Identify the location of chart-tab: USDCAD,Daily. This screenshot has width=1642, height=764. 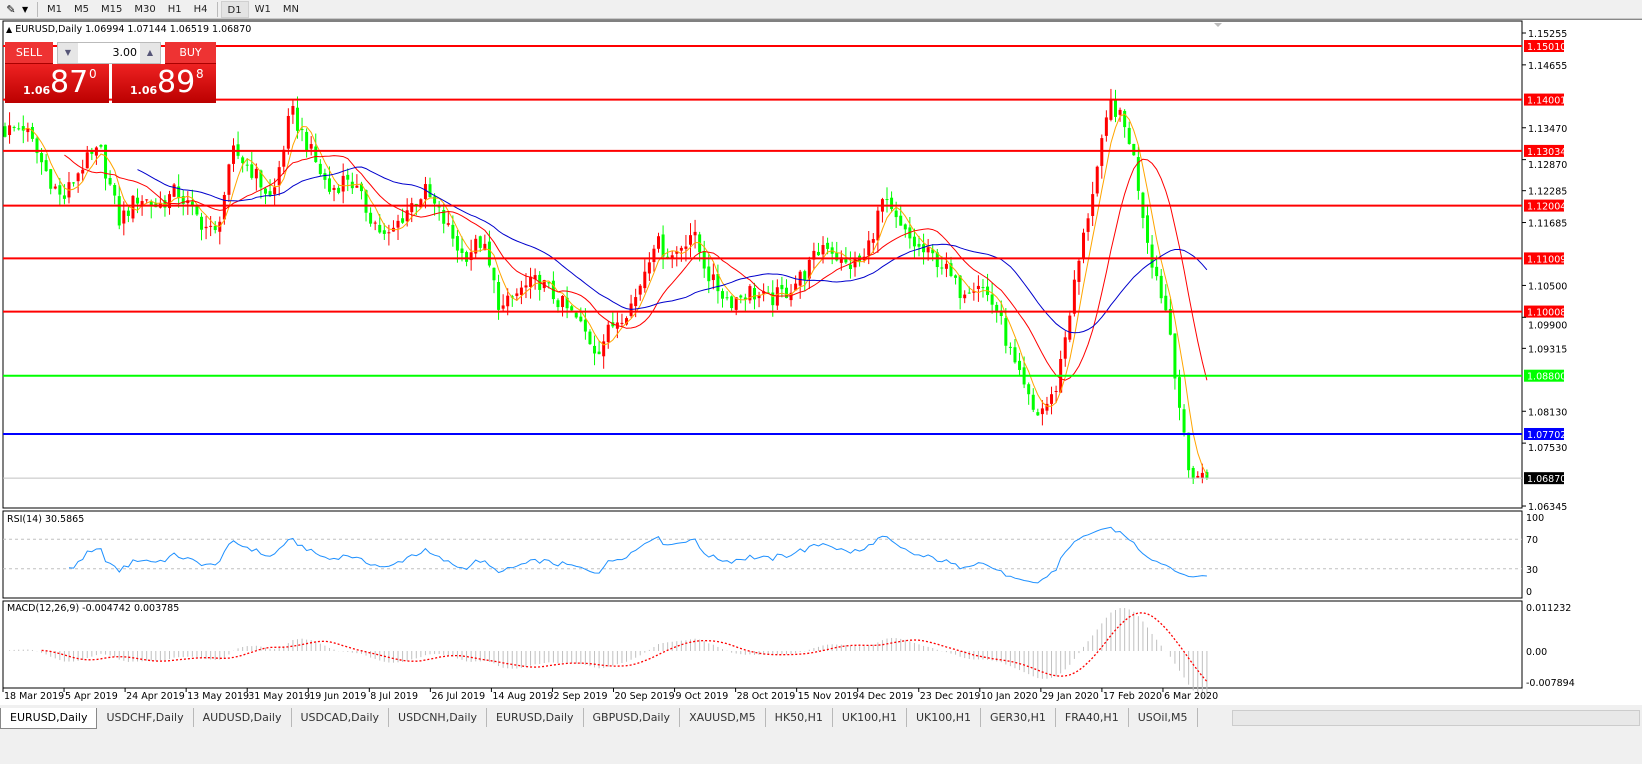
(340, 717).